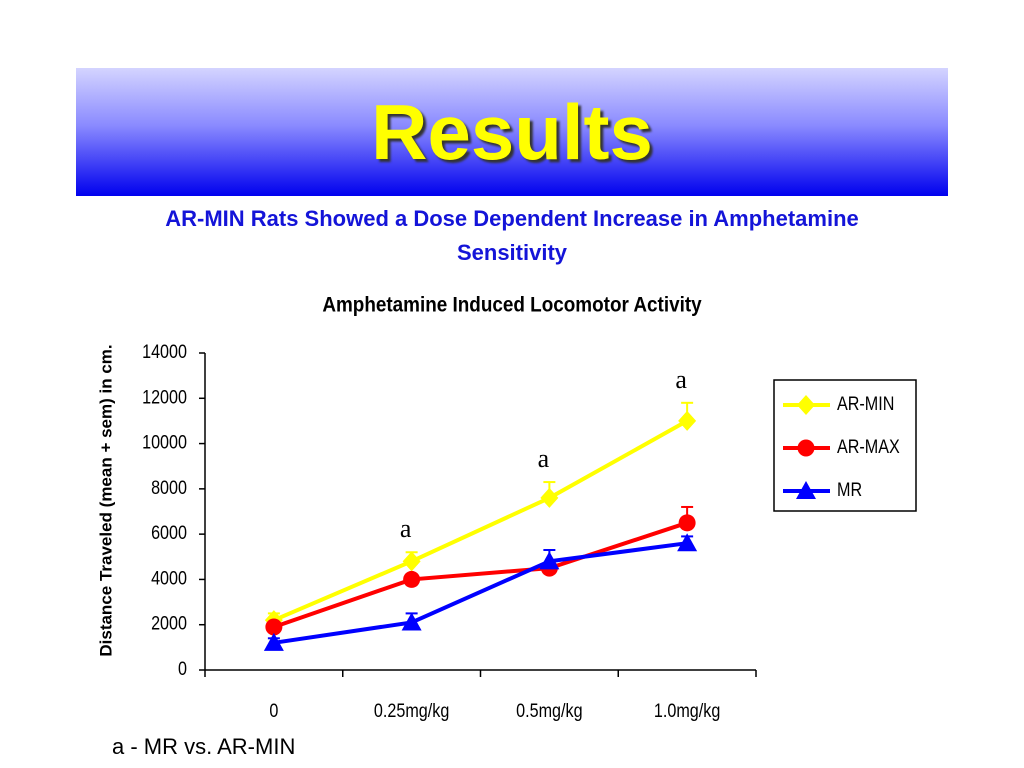 This screenshot has width=1024, height=768. I want to click on legend-label: AR-MIN, so click(865, 404).